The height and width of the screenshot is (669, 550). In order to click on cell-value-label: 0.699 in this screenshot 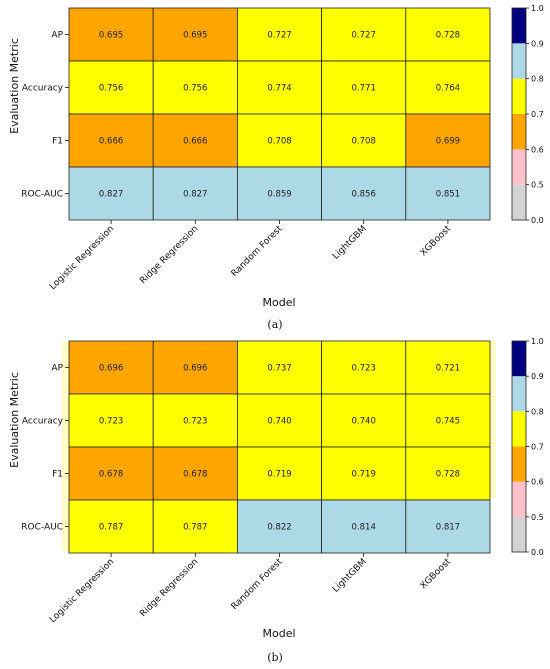, I will do `click(448, 142)`.